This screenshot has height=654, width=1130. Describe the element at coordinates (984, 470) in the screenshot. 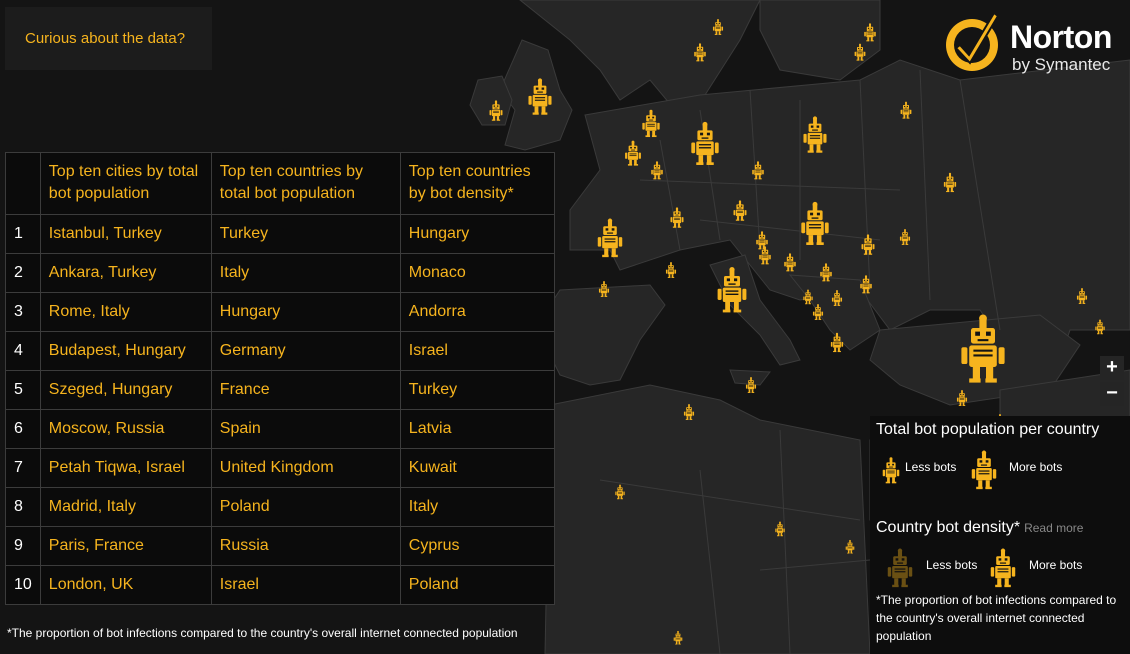

I see `robot-large-icon` at that location.